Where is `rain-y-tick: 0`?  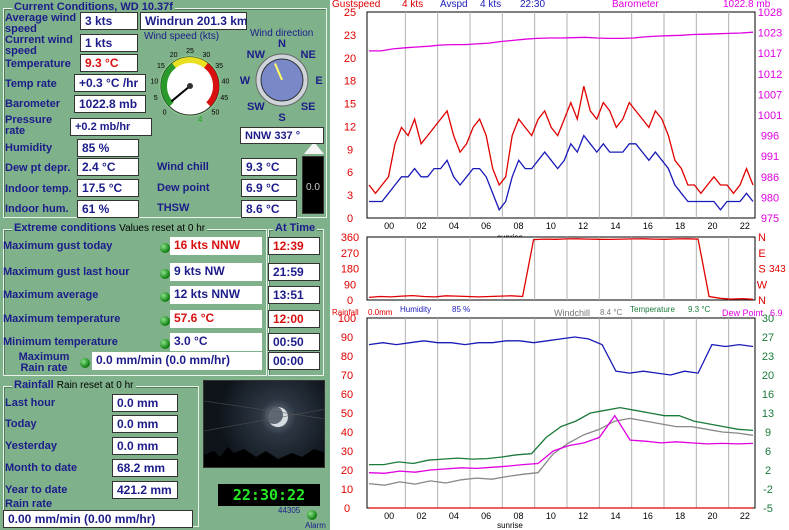
rain-y-tick: 0 is located at coordinates (347, 509).